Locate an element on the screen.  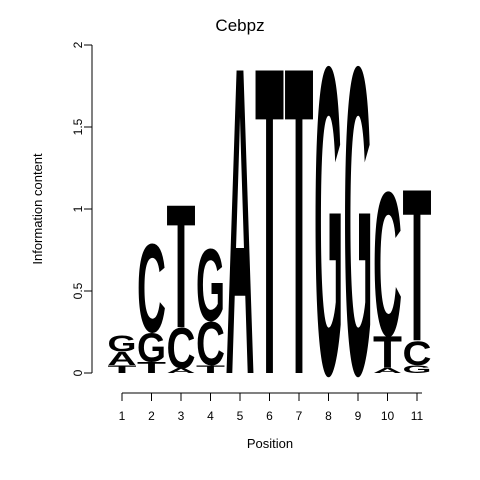
x-tick-label: 4 is located at coordinates (210, 416).